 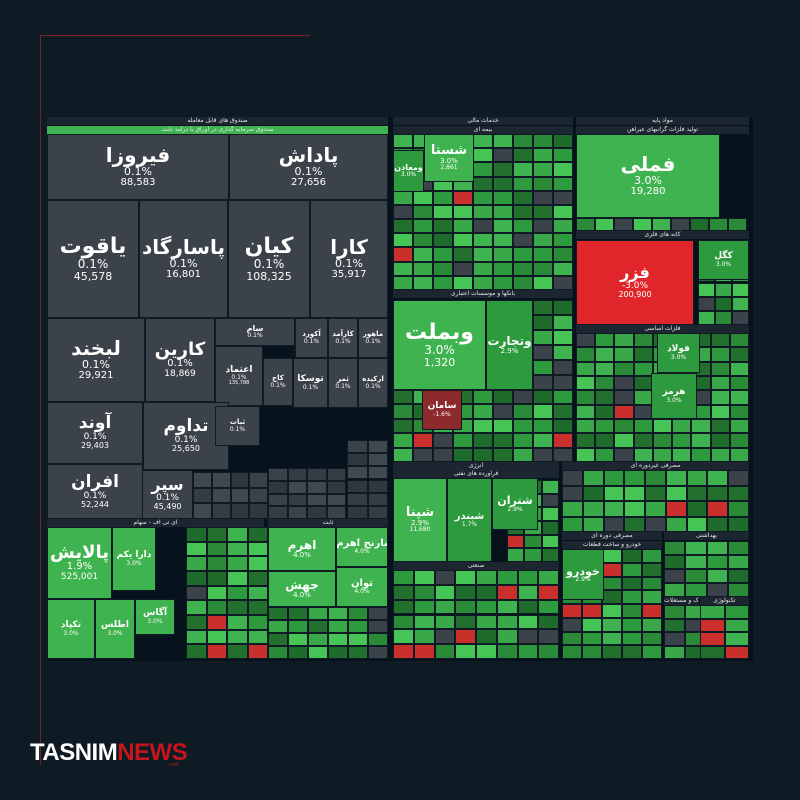 I want to click on stock-tile: شستا 3.0% 2,861, so click(x=449, y=158).